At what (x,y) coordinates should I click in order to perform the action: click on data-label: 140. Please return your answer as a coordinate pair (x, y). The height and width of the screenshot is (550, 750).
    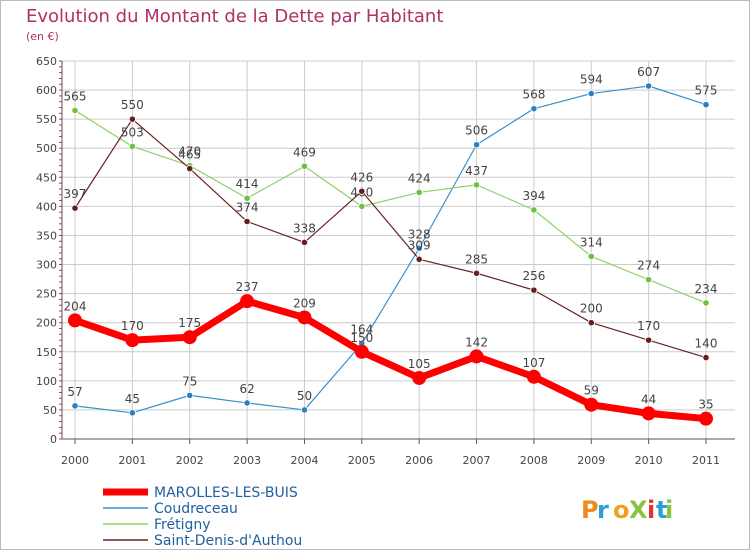
    Looking at the image, I should click on (706, 344).